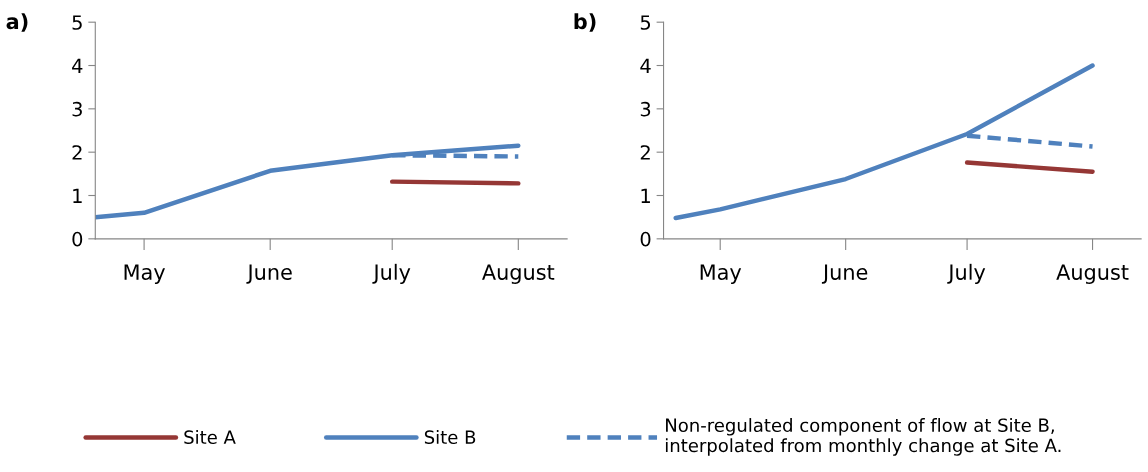 The height and width of the screenshot is (472, 1148). What do you see at coordinates (585, 22) in the screenshot?
I see `chart-title: b)` at bounding box center [585, 22].